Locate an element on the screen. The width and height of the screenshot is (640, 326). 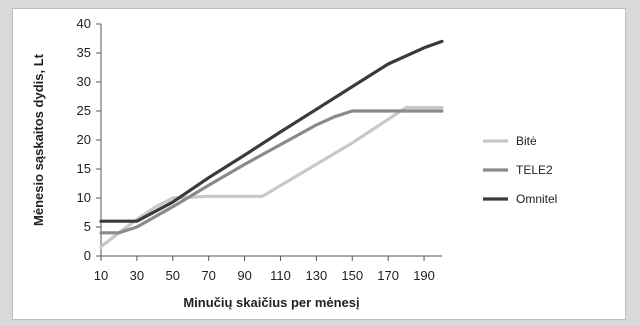
y-axis-label: Mėnesio sąskaitos dydis, Lt is located at coordinates (38, 139).